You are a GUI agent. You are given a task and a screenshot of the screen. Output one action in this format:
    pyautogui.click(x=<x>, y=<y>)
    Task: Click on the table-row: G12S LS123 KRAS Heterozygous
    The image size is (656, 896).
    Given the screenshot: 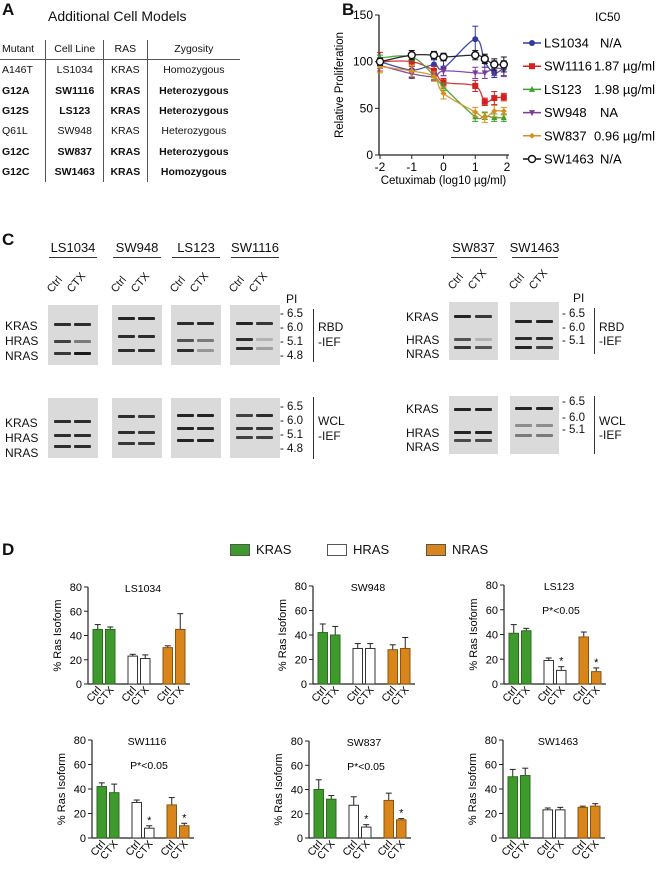 What is the action you would take?
    pyautogui.click(x=120, y=111)
    